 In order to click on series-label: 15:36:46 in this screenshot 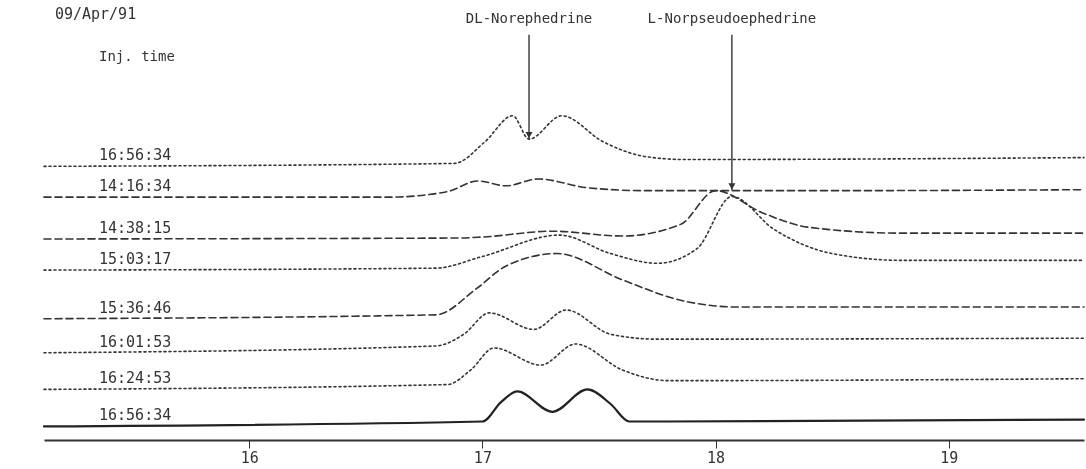, I will do `click(135, 307)`.